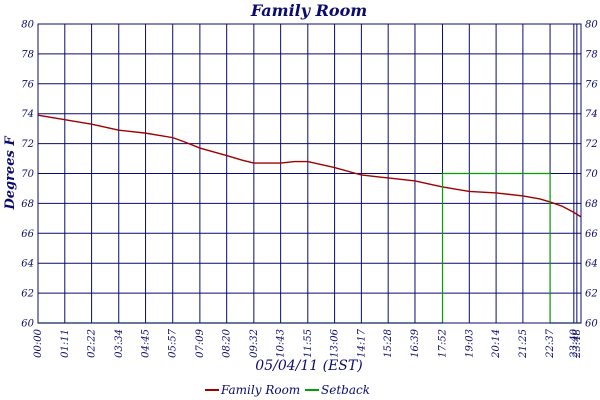 The width and height of the screenshot is (600, 400). I want to click on x-tick-label: 14:17, so click(361, 342).